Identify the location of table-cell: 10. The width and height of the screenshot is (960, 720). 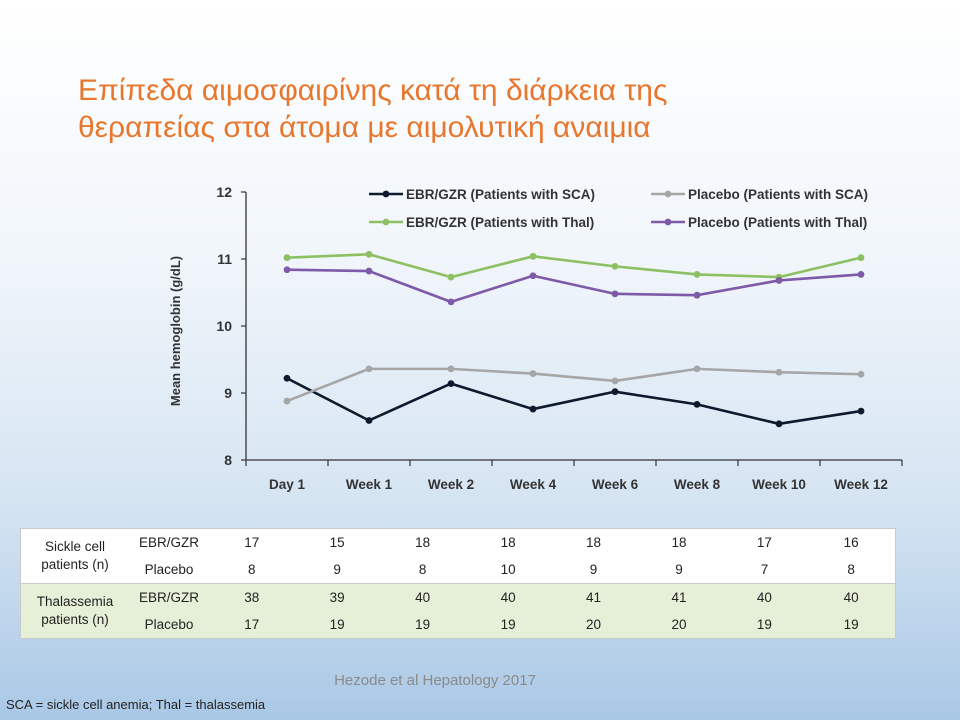
(508, 569).